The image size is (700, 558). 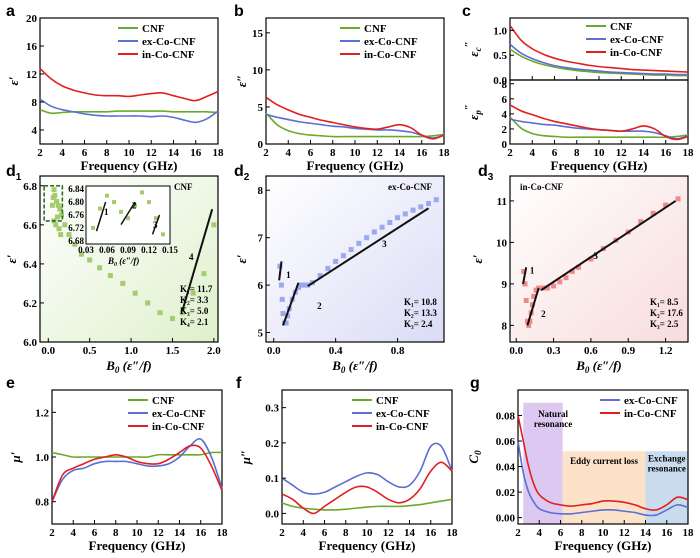 What do you see at coordinates (605, 365) in the screenshot?
I see `panel-d3-xlabel-rest: (ε″/f)` at bounding box center [605, 365].